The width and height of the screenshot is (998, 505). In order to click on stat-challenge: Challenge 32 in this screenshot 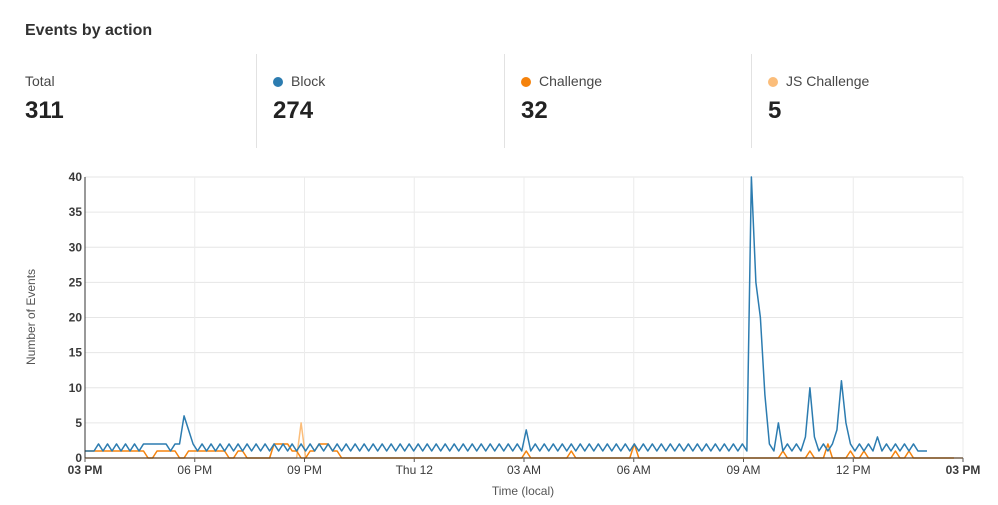, I will do `click(628, 101)`.